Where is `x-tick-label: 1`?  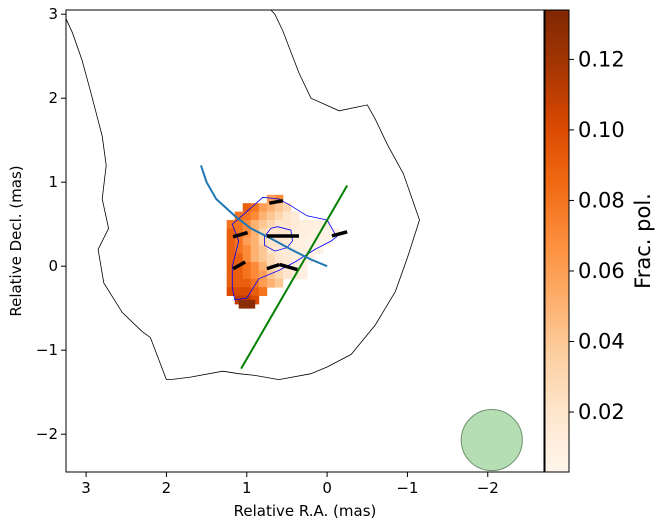 x-tick-label: 1 is located at coordinates (247, 488).